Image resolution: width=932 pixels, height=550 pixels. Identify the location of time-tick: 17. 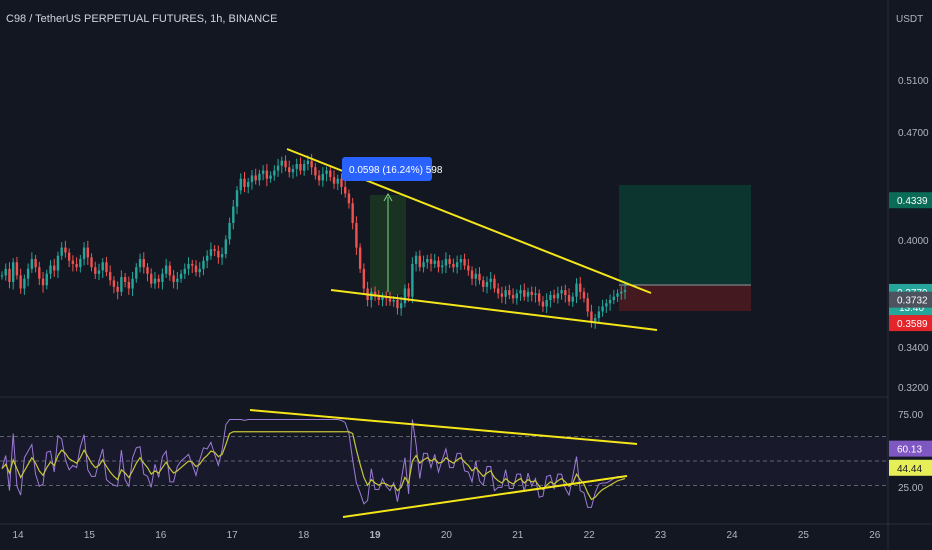
(233, 535).